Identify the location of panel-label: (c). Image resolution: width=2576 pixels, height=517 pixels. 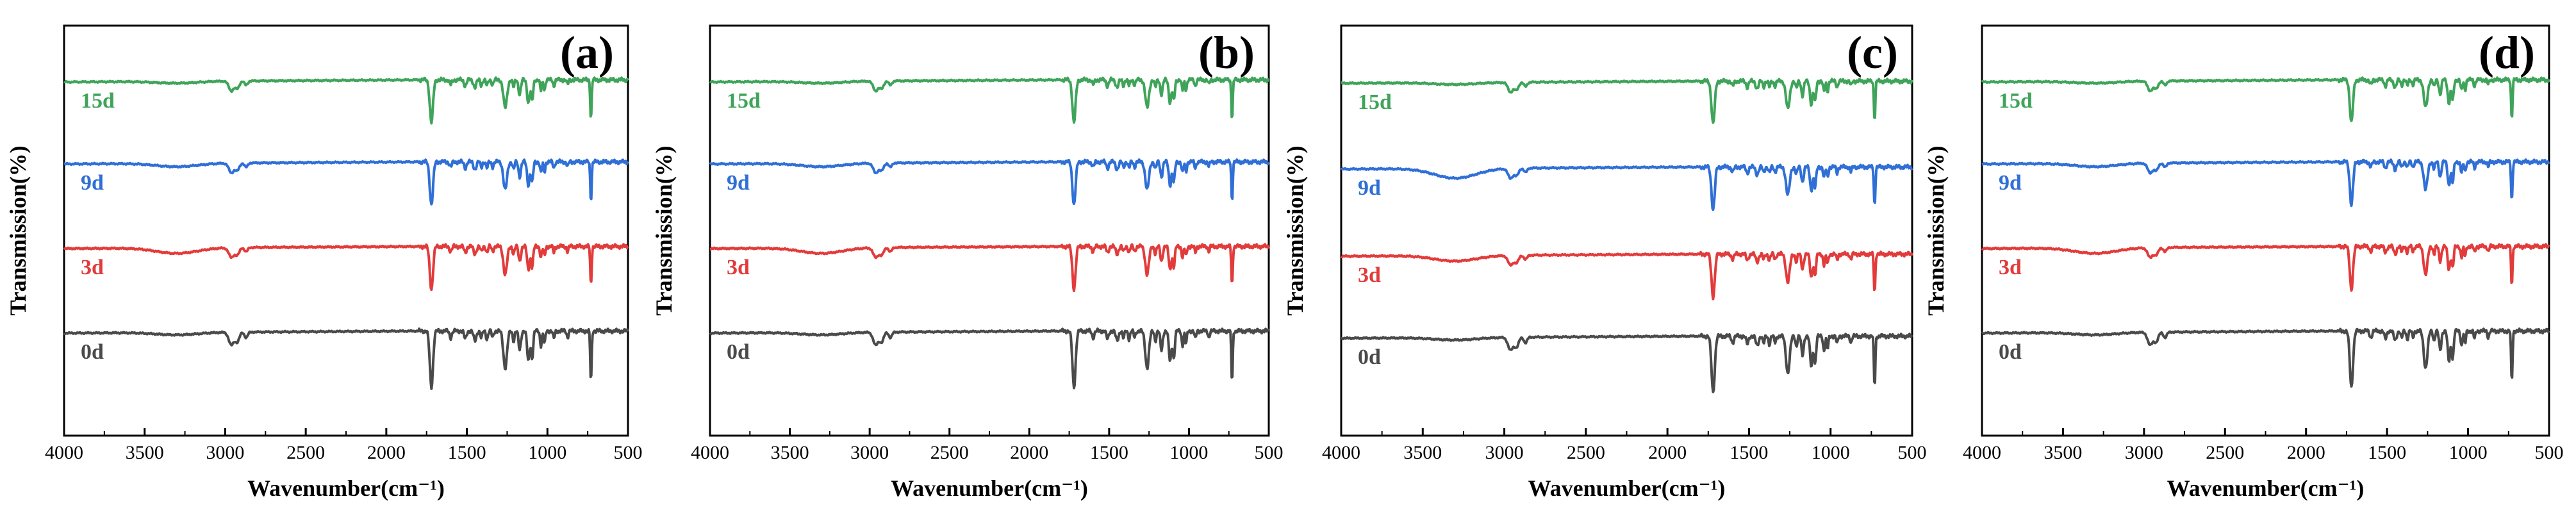
(1872, 53).